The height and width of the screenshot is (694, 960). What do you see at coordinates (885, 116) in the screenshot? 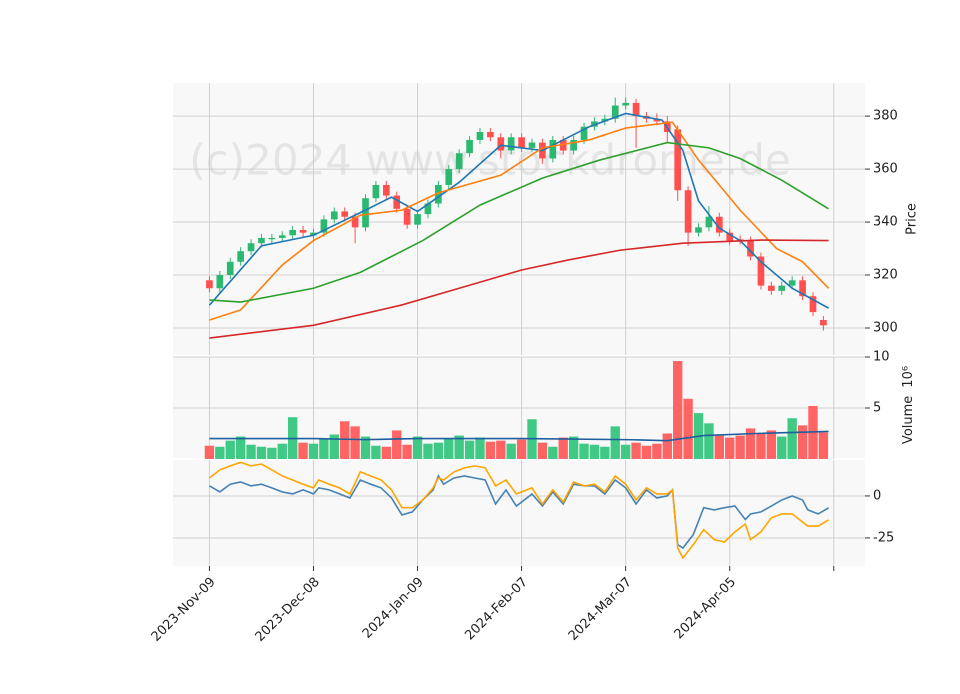
I see `y-tick-label: 380` at bounding box center [885, 116].